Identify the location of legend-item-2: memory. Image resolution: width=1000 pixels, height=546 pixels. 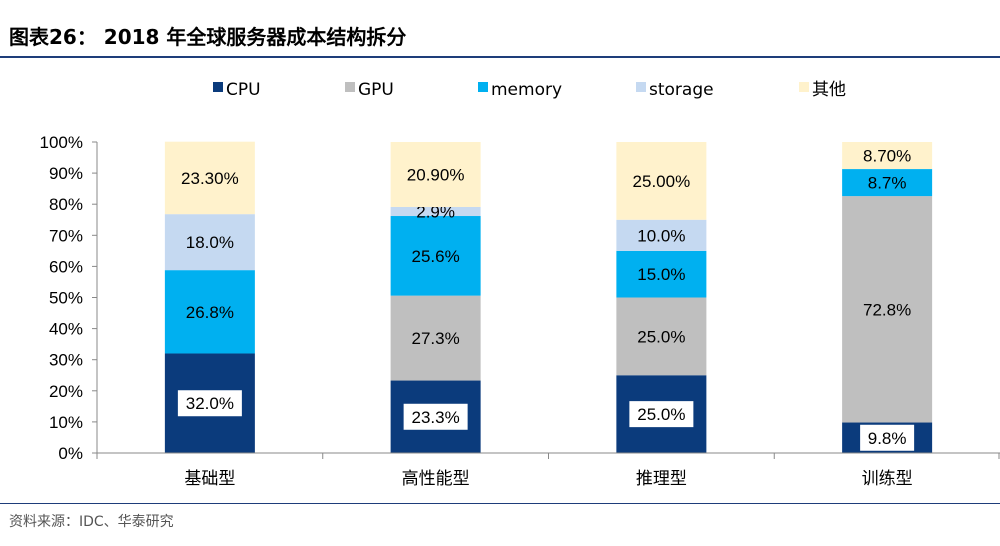
(520, 90).